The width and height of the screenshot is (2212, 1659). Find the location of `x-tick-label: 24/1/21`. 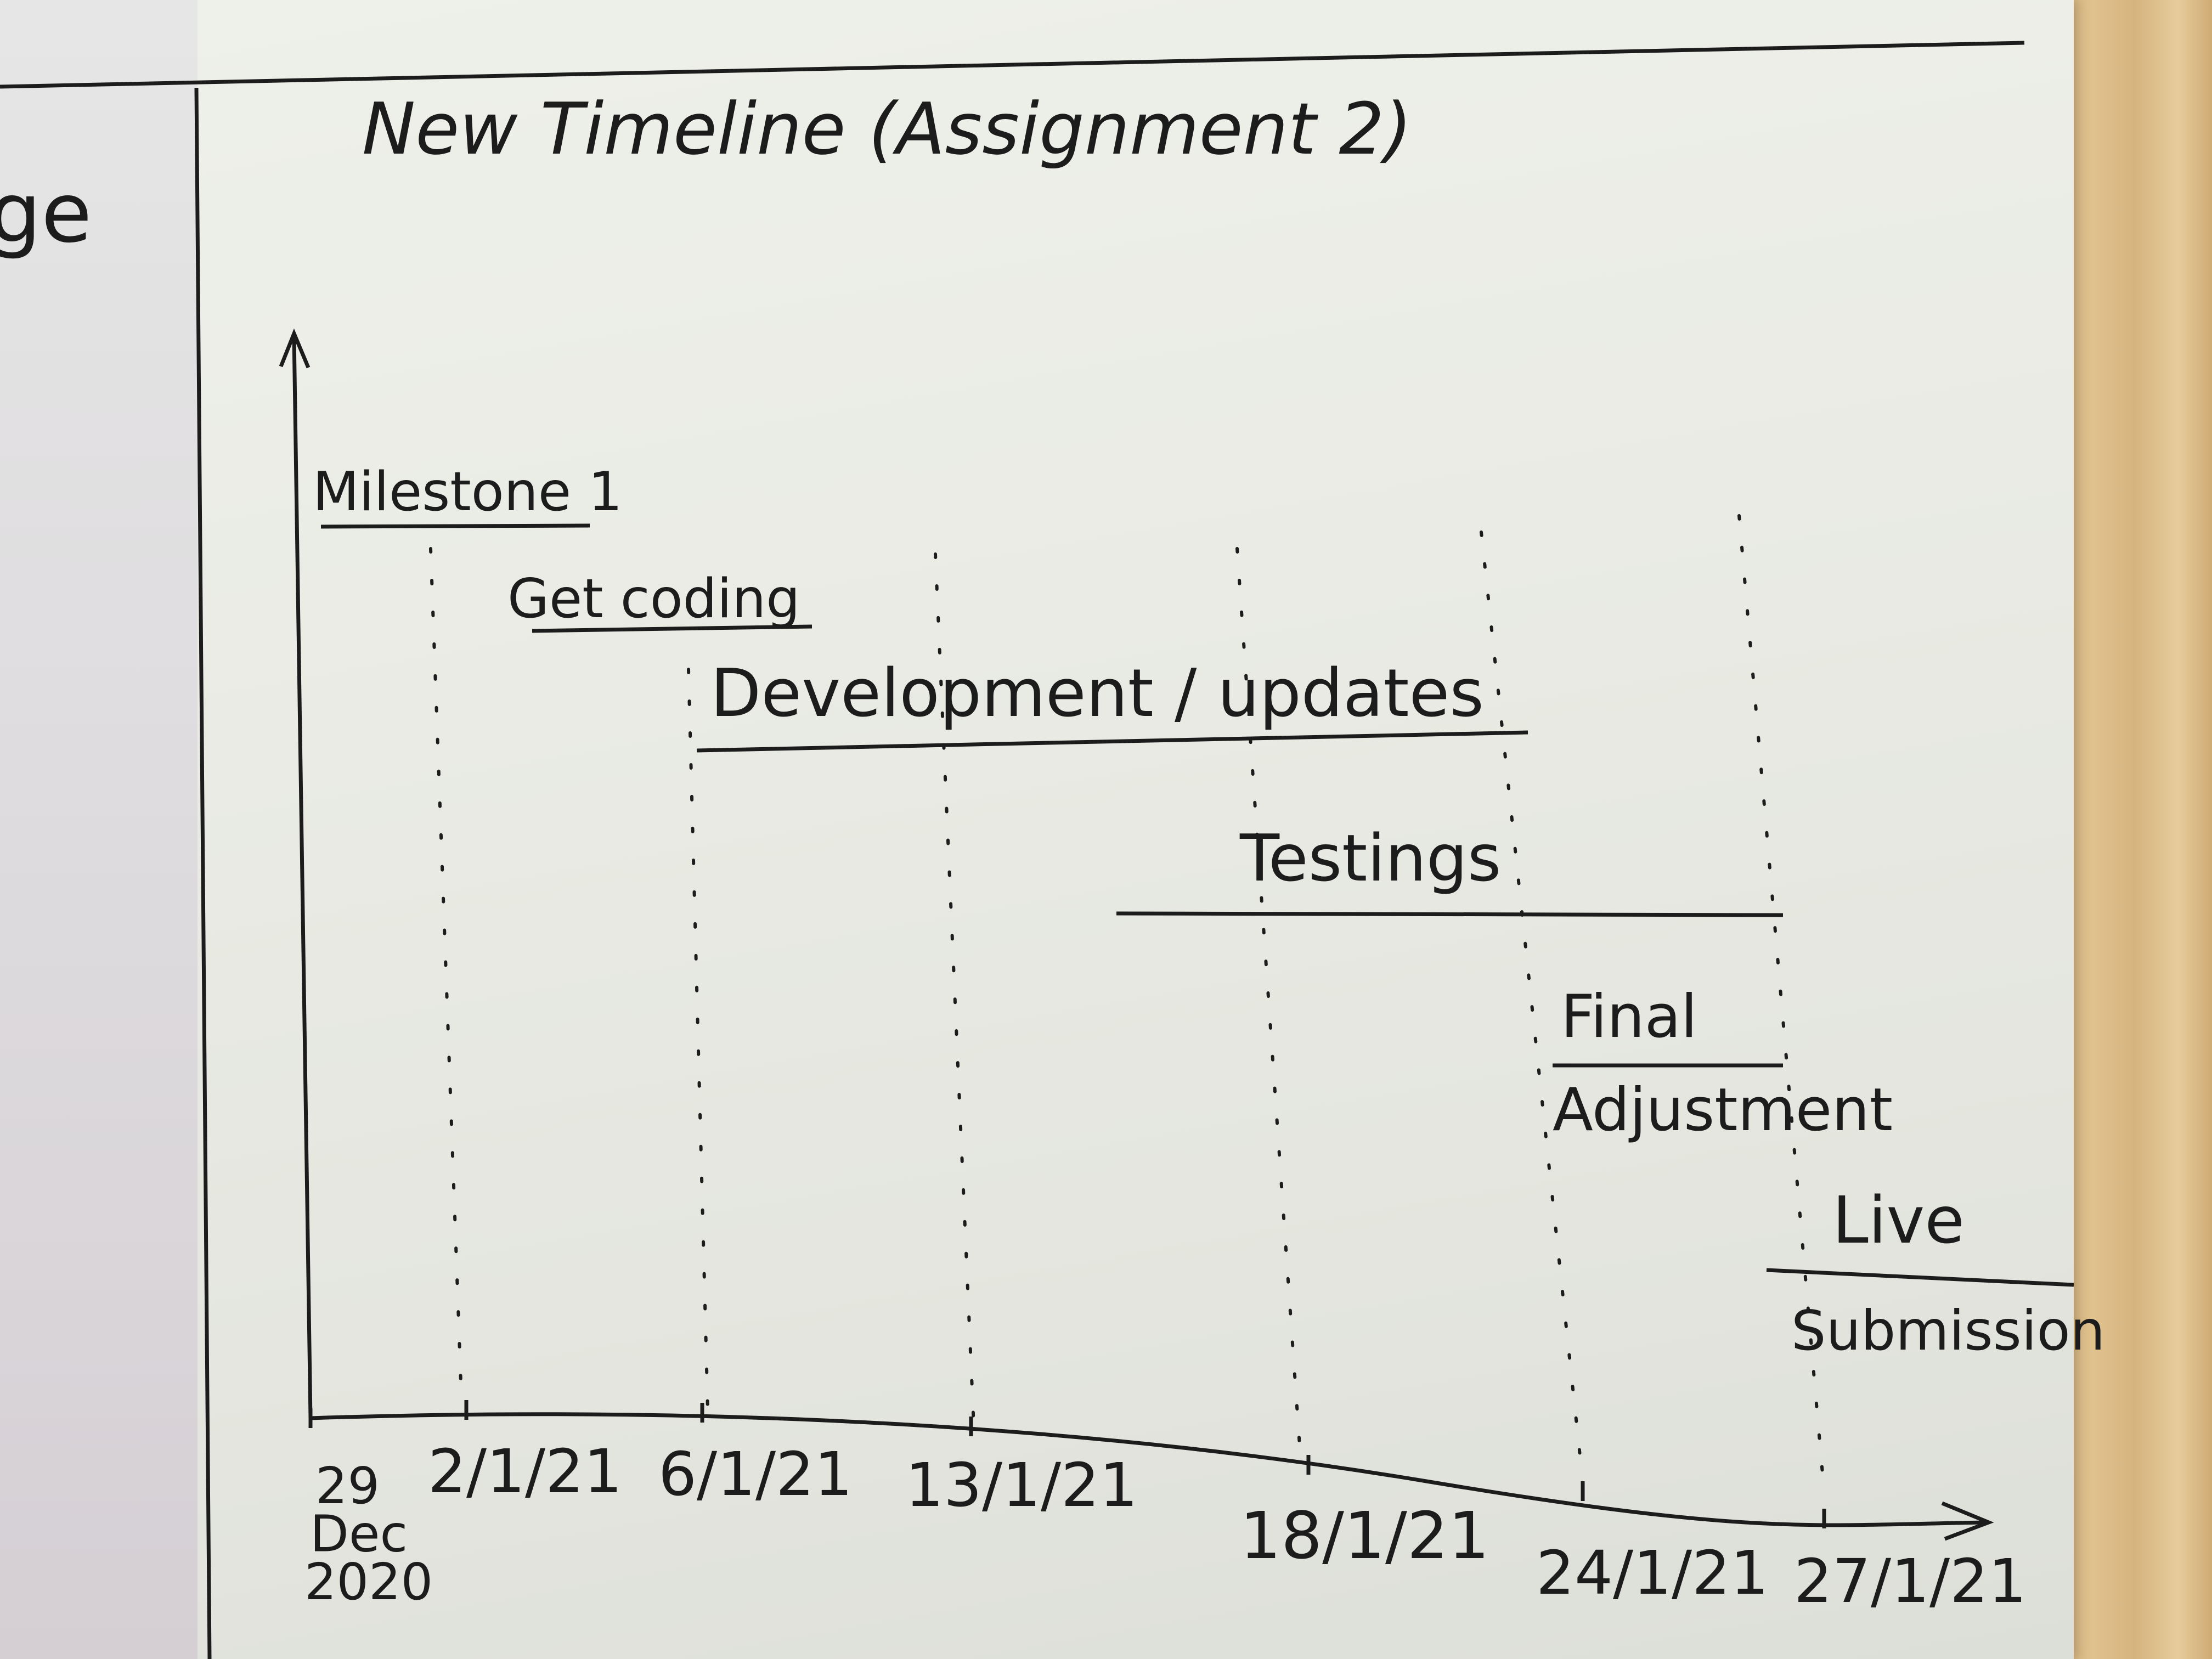

x-tick-label: 24/1/21 is located at coordinates (1652, 1573).